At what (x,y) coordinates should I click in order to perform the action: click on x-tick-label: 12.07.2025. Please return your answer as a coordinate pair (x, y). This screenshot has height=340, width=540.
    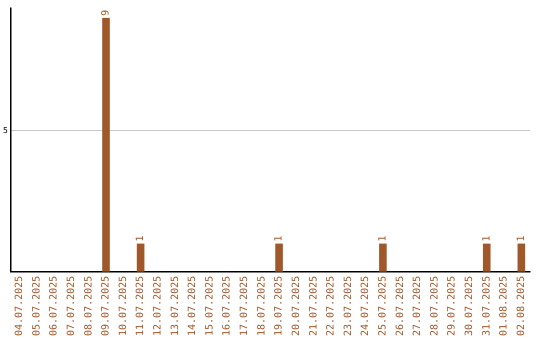
    Looking at the image, I should click on (158, 306).